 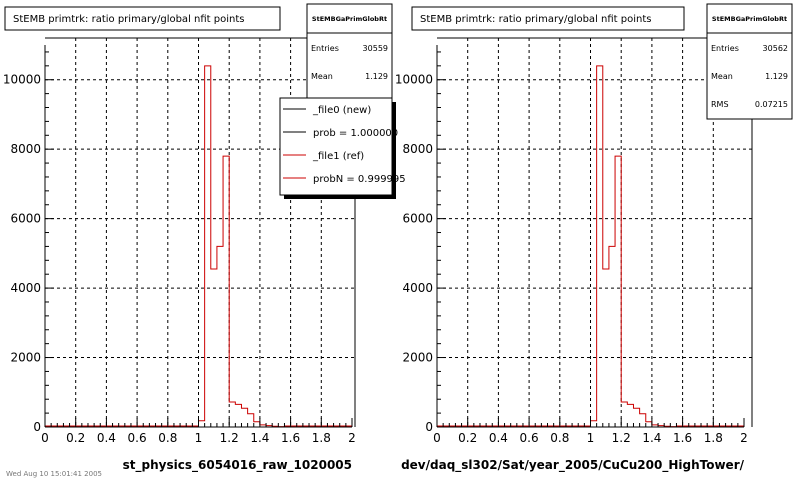 I want to click on legend-label: _file1 (ref), so click(x=338, y=156).